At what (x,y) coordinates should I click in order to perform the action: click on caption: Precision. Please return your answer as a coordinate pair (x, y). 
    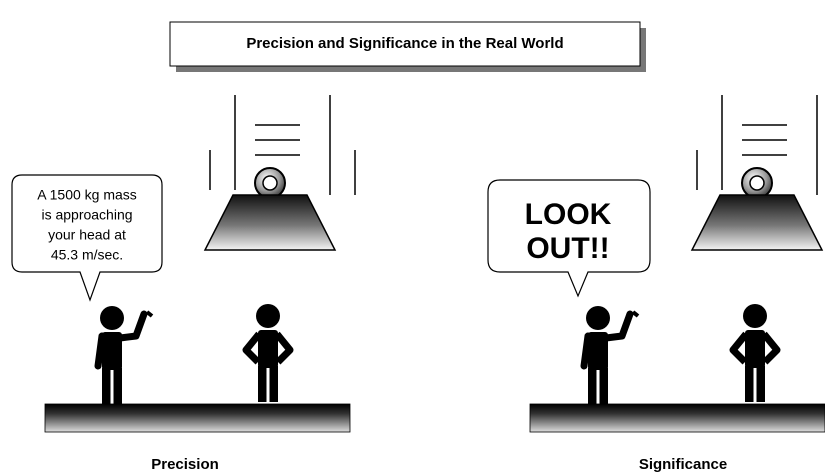
    Looking at the image, I should click on (185, 464).